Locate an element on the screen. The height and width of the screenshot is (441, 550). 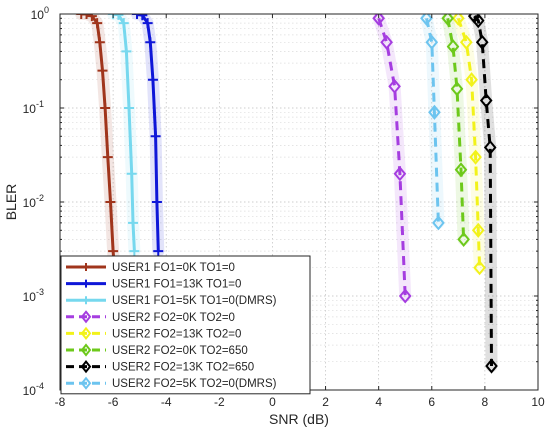
x-tick-label: 2 is located at coordinates (325, 402).